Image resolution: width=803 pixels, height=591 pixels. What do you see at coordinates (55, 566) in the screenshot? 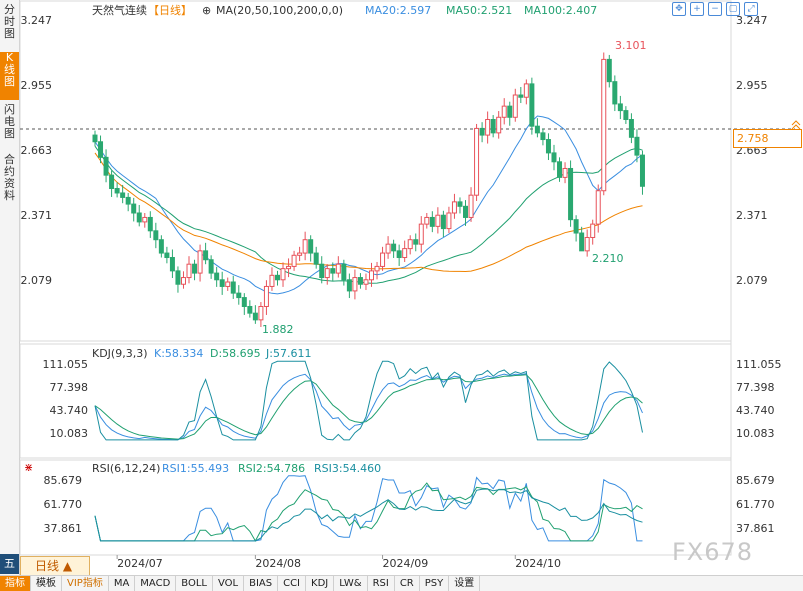
I see `period-selector: 日线 ▲` at bounding box center [55, 566].